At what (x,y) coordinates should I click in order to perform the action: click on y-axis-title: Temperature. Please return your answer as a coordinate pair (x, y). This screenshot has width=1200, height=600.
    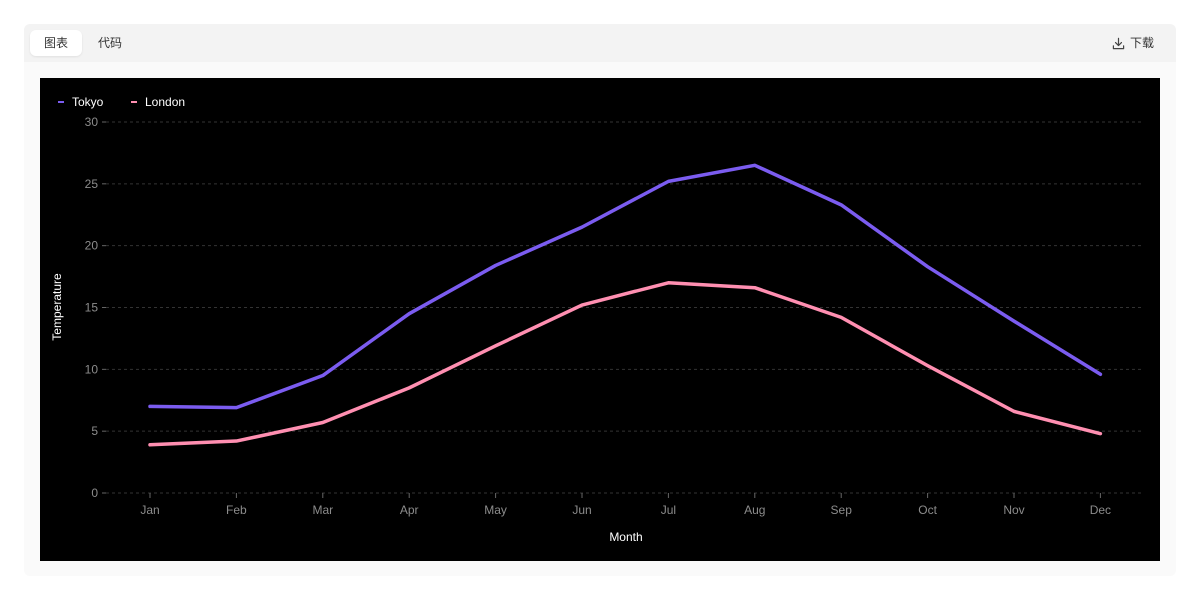
    Looking at the image, I should click on (57, 307).